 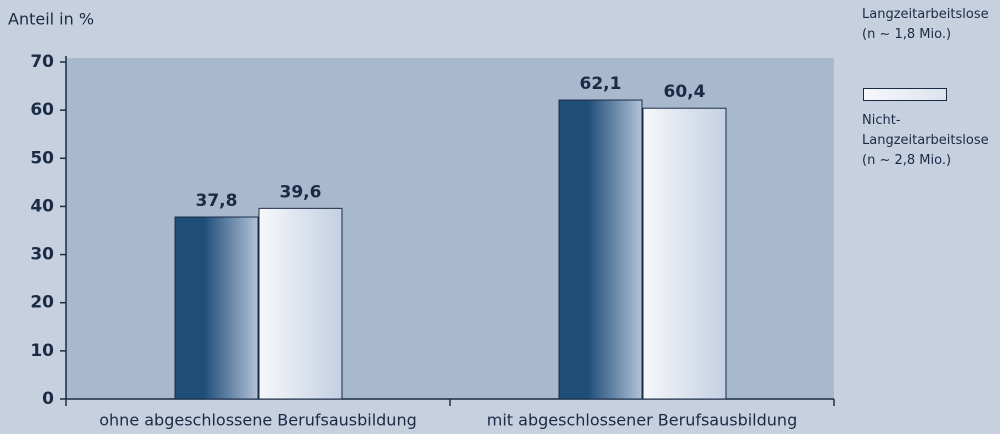 What do you see at coordinates (217, 201) in the screenshot?
I see `value-label: 37,8` at bounding box center [217, 201].